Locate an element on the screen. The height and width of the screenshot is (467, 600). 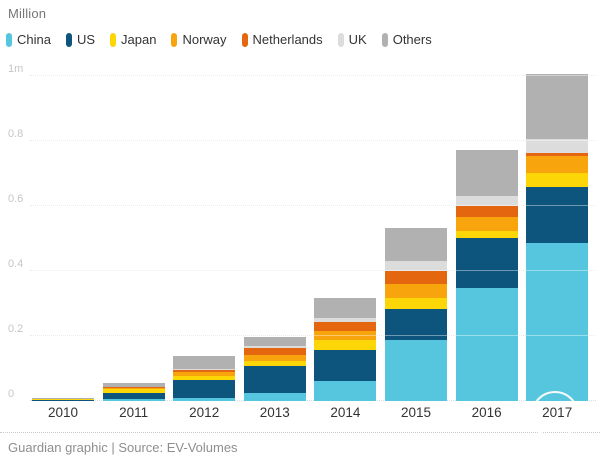
legend-item-norway: Norway is located at coordinates (199, 39).